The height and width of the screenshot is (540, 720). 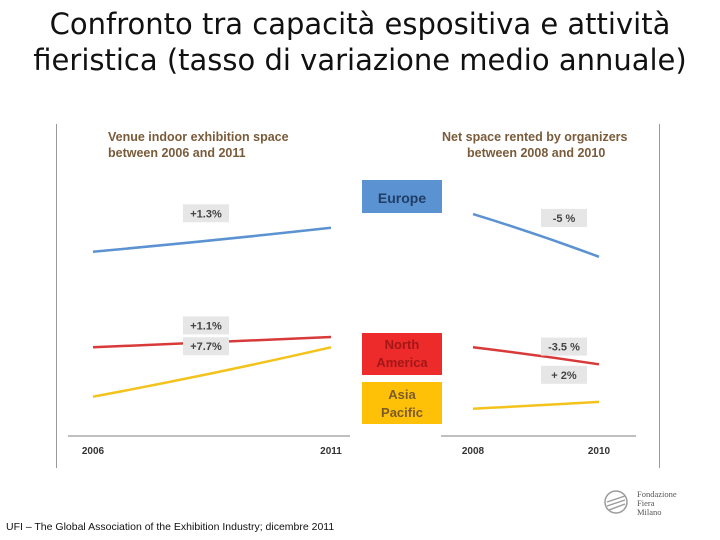 What do you see at coordinates (657, 503) in the screenshot?
I see `logo-text: Fondazione Fiera Milano` at bounding box center [657, 503].